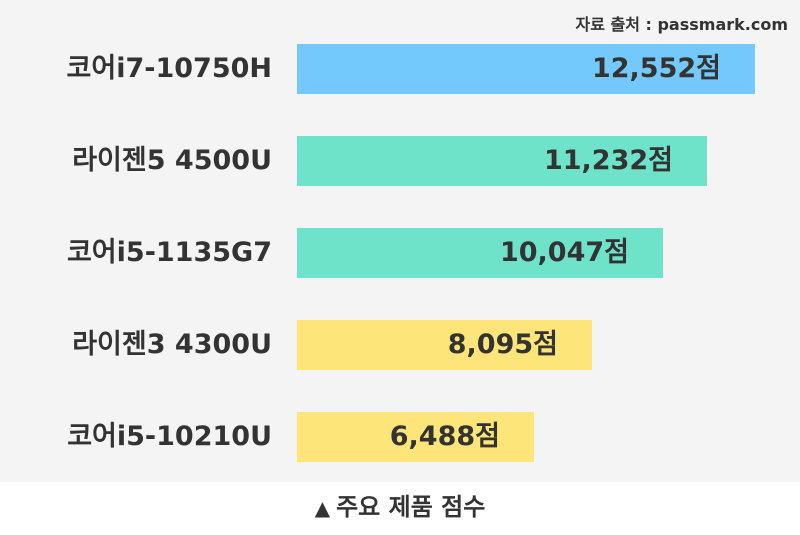  Describe the element at coordinates (502, 161) in the screenshot. I see `bar: 11,232점` at that location.